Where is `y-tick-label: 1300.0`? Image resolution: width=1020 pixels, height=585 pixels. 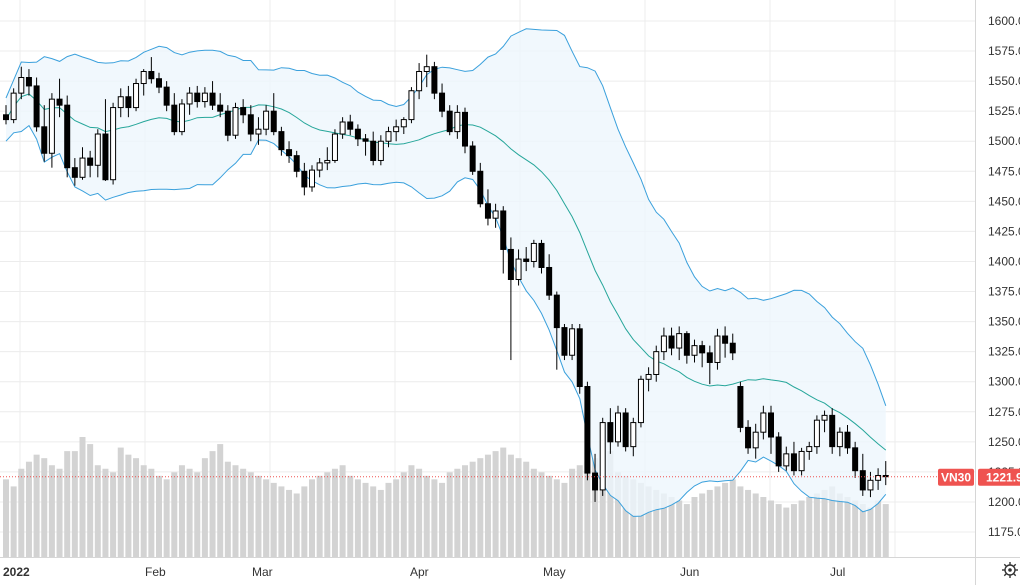 y-tick-label: 1300.0 is located at coordinates (1004, 382).